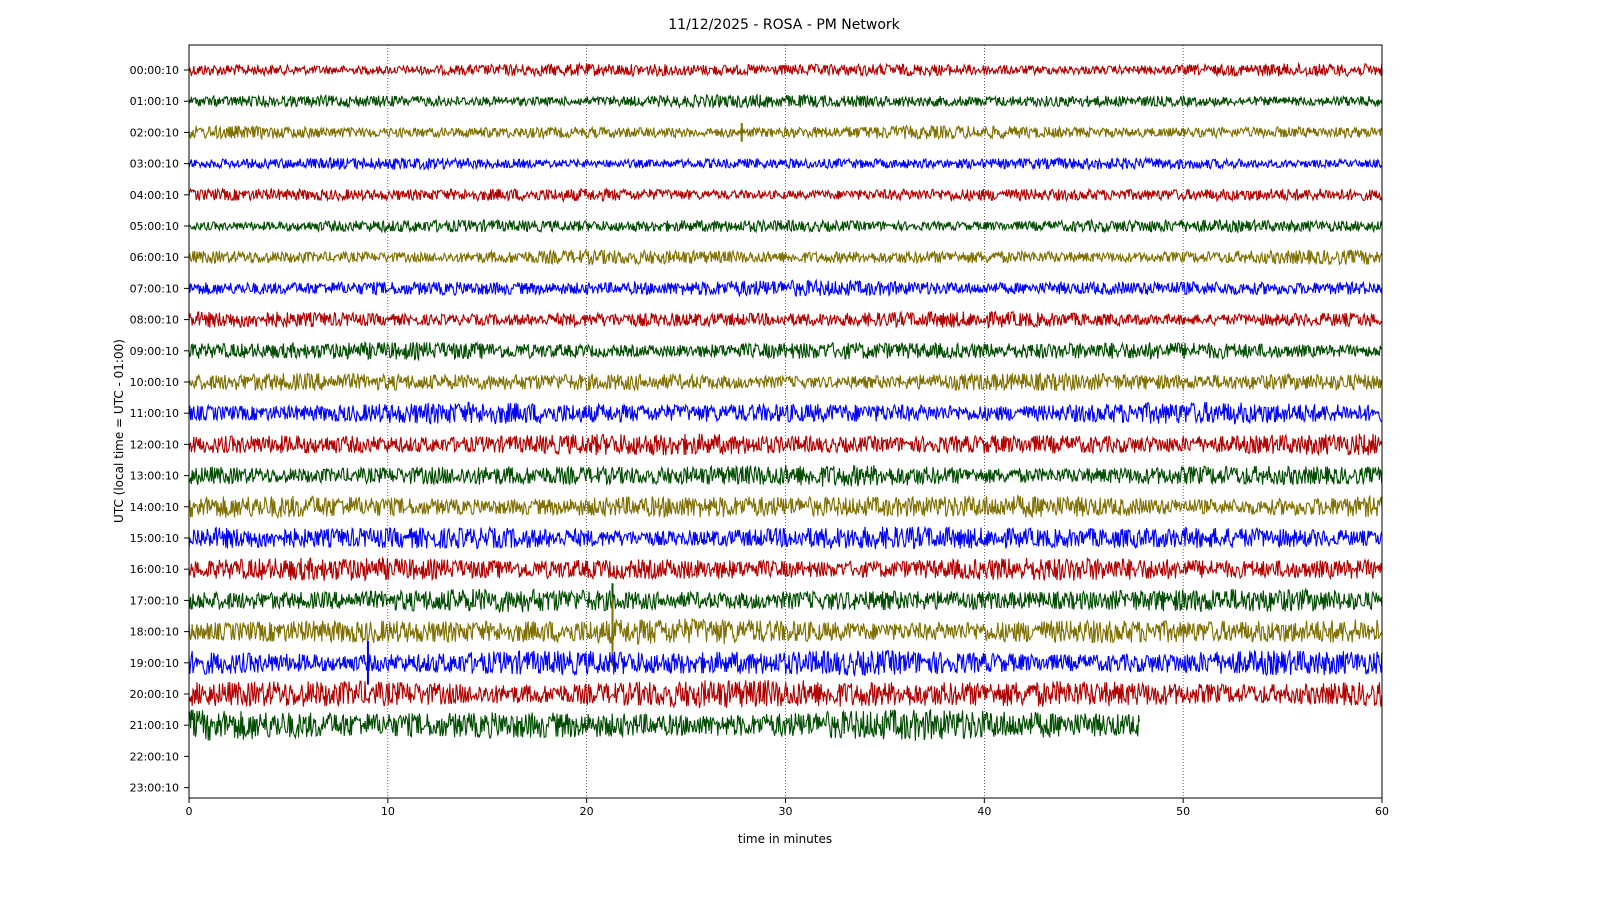 The width and height of the screenshot is (1600, 900). What do you see at coordinates (785, 839) in the screenshot?
I see `x-axis-label: time in minutes` at bounding box center [785, 839].